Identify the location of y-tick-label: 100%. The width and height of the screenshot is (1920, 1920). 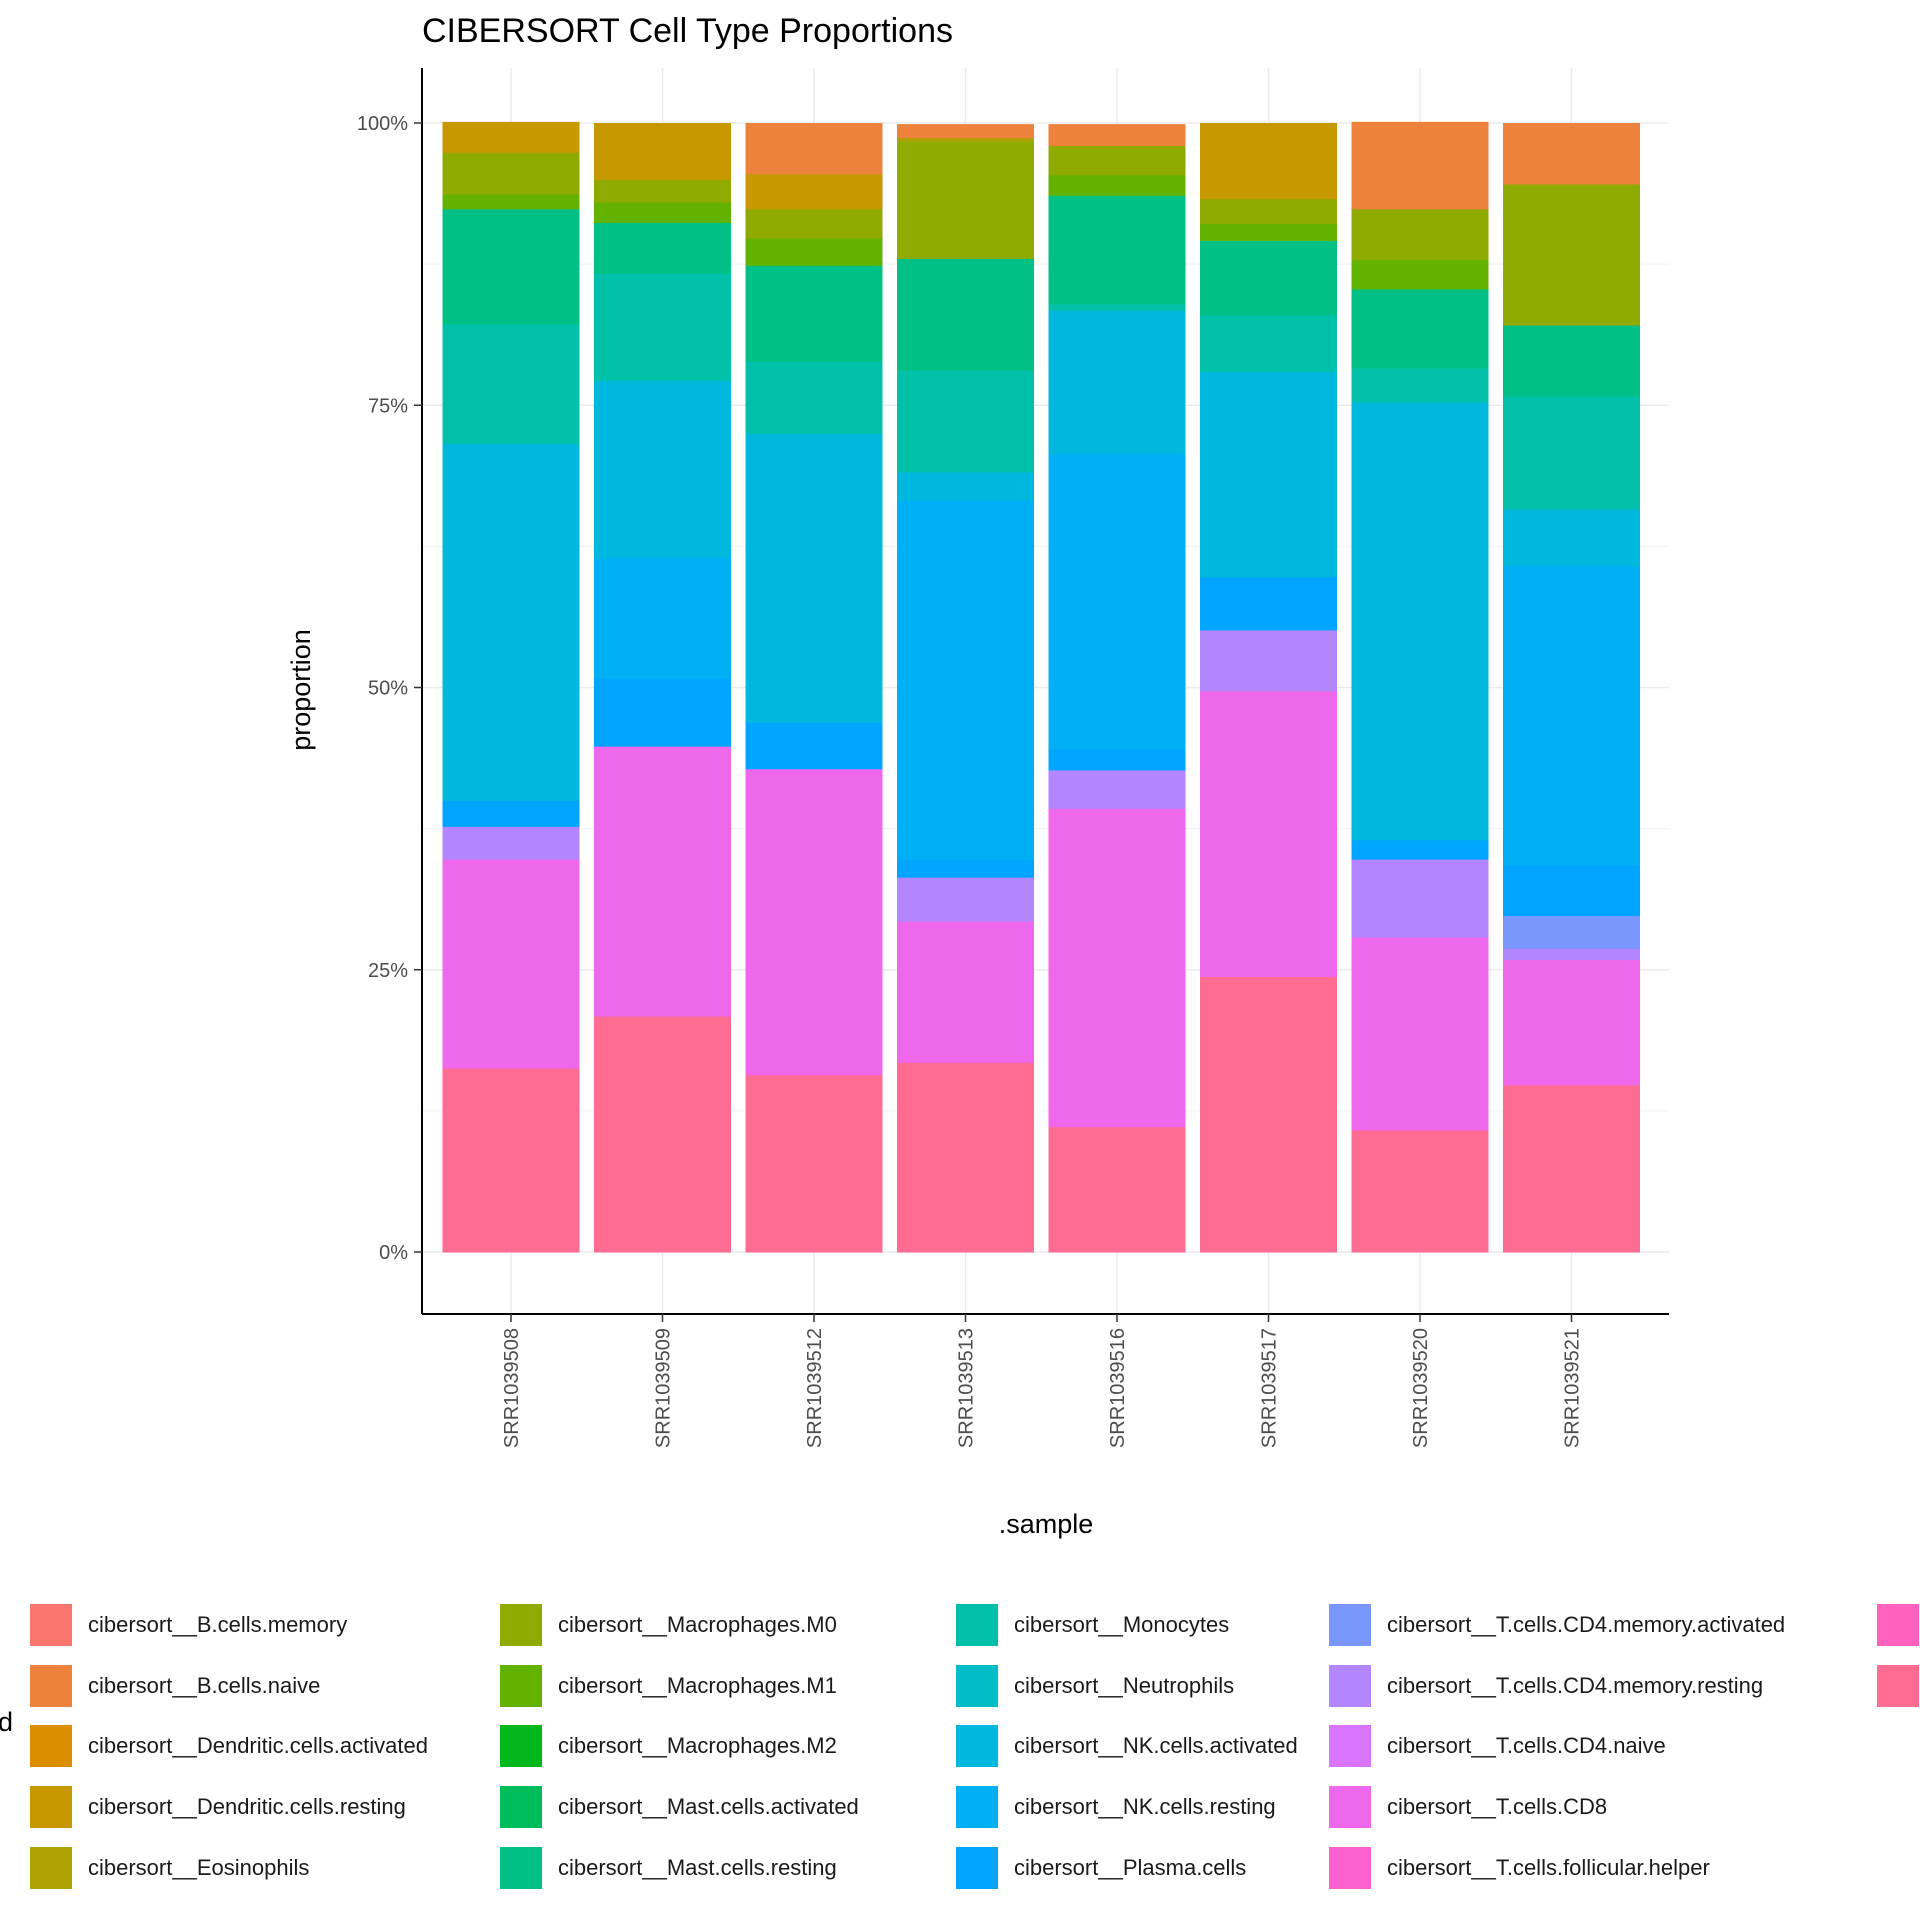
(382, 124).